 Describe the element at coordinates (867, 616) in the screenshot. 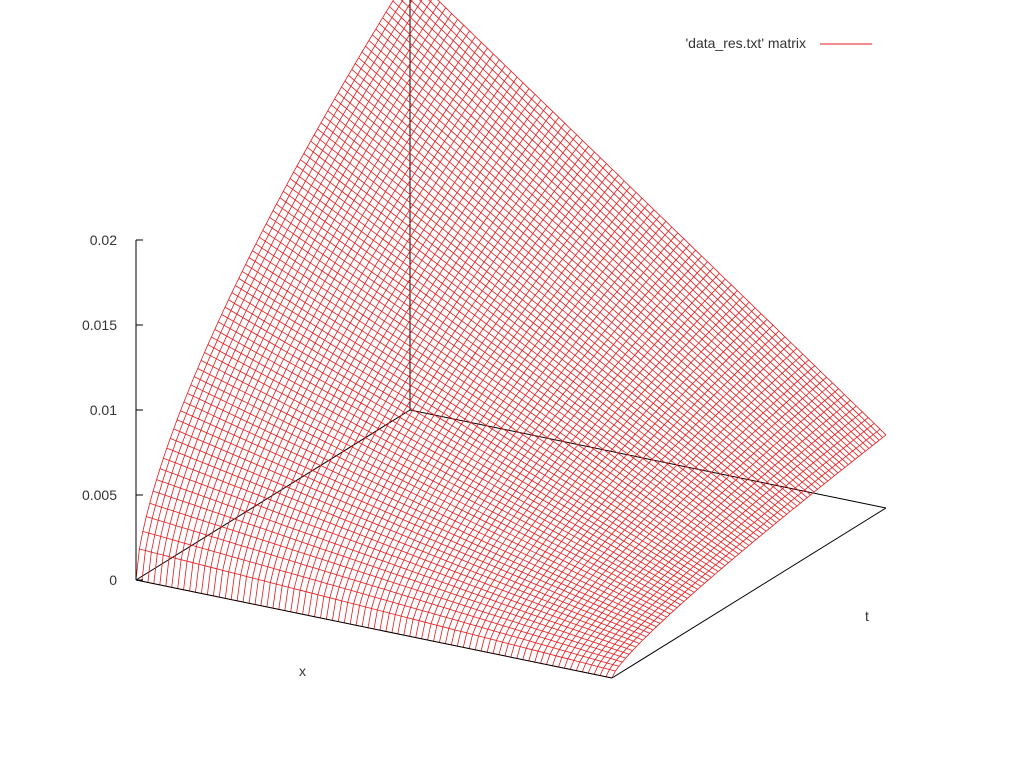

I see `t-axis-label: t` at that location.